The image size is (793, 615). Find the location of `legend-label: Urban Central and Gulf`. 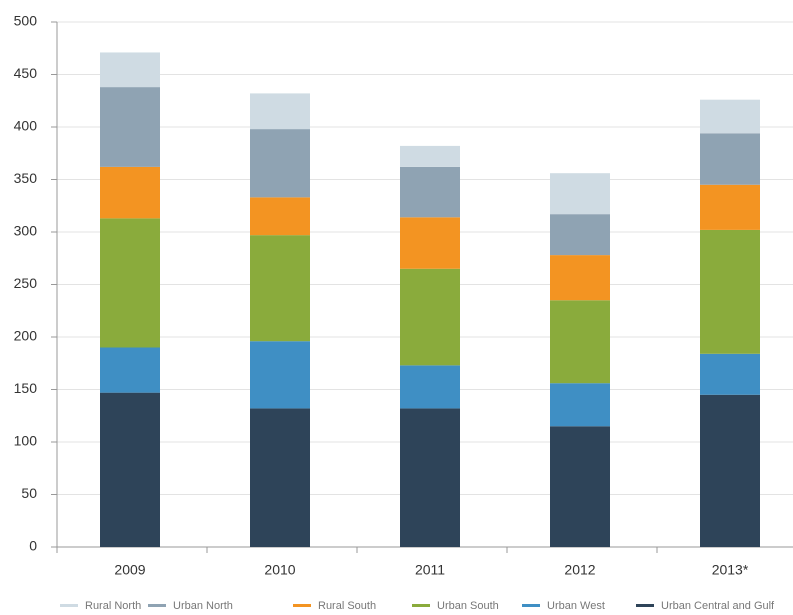

legend-label: Urban Central and Gulf is located at coordinates (718, 606).